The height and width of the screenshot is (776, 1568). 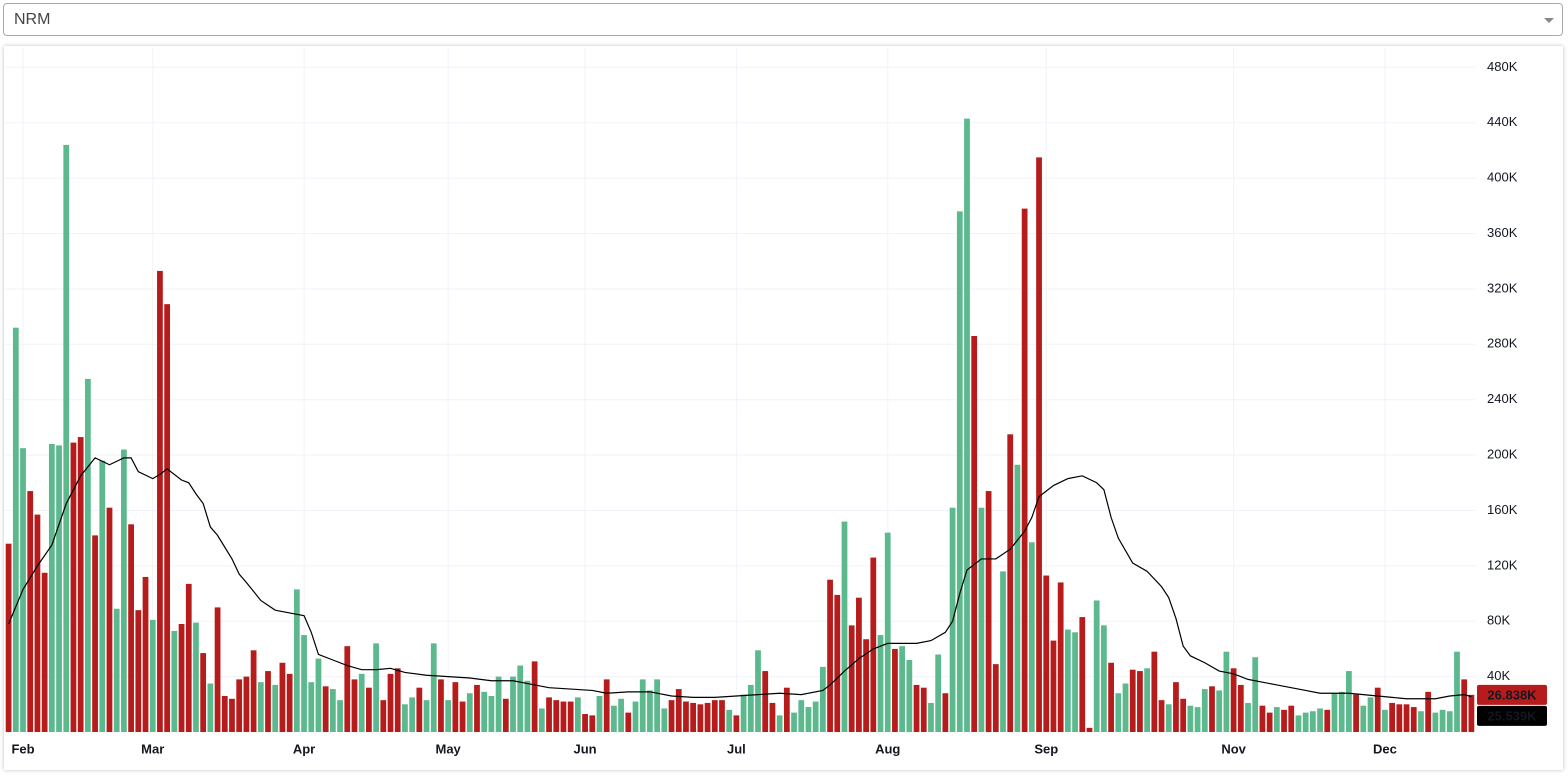 I want to click on y-tick-label: 320K, so click(x=1502, y=287).